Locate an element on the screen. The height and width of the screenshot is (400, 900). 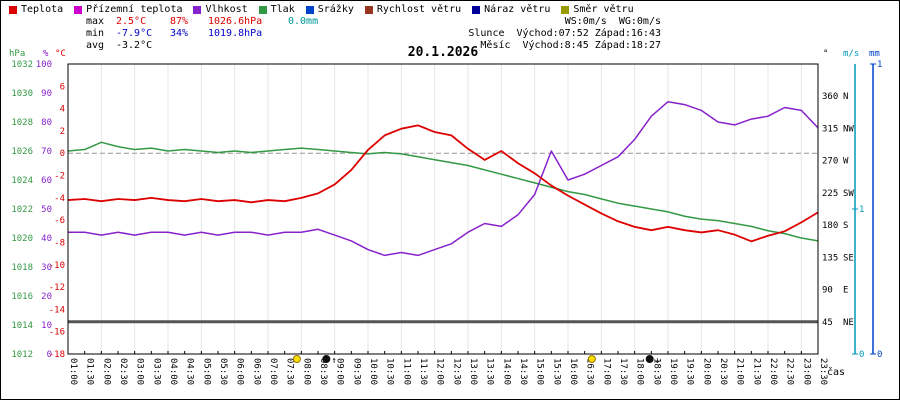
legend-label-rychlost-vetru: Rychlost větru is located at coordinates (419, 9).